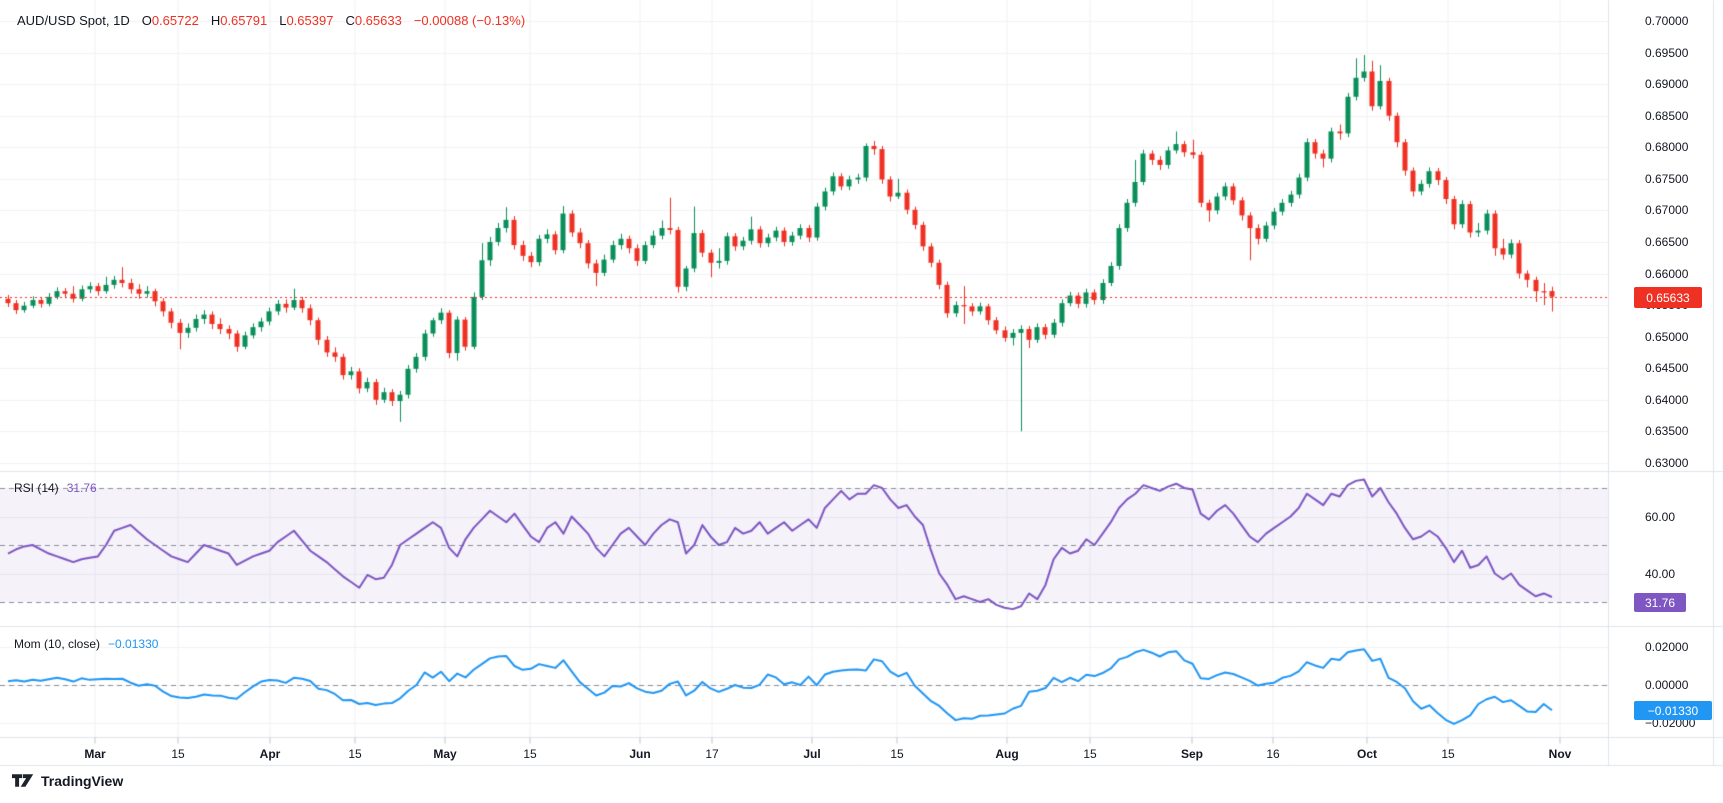 The height and width of the screenshot is (803, 1723). What do you see at coordinates (1667, 336) in the screenshot?
I see `price-tick-label: 0.65000` at bounding box center [1667, 336].